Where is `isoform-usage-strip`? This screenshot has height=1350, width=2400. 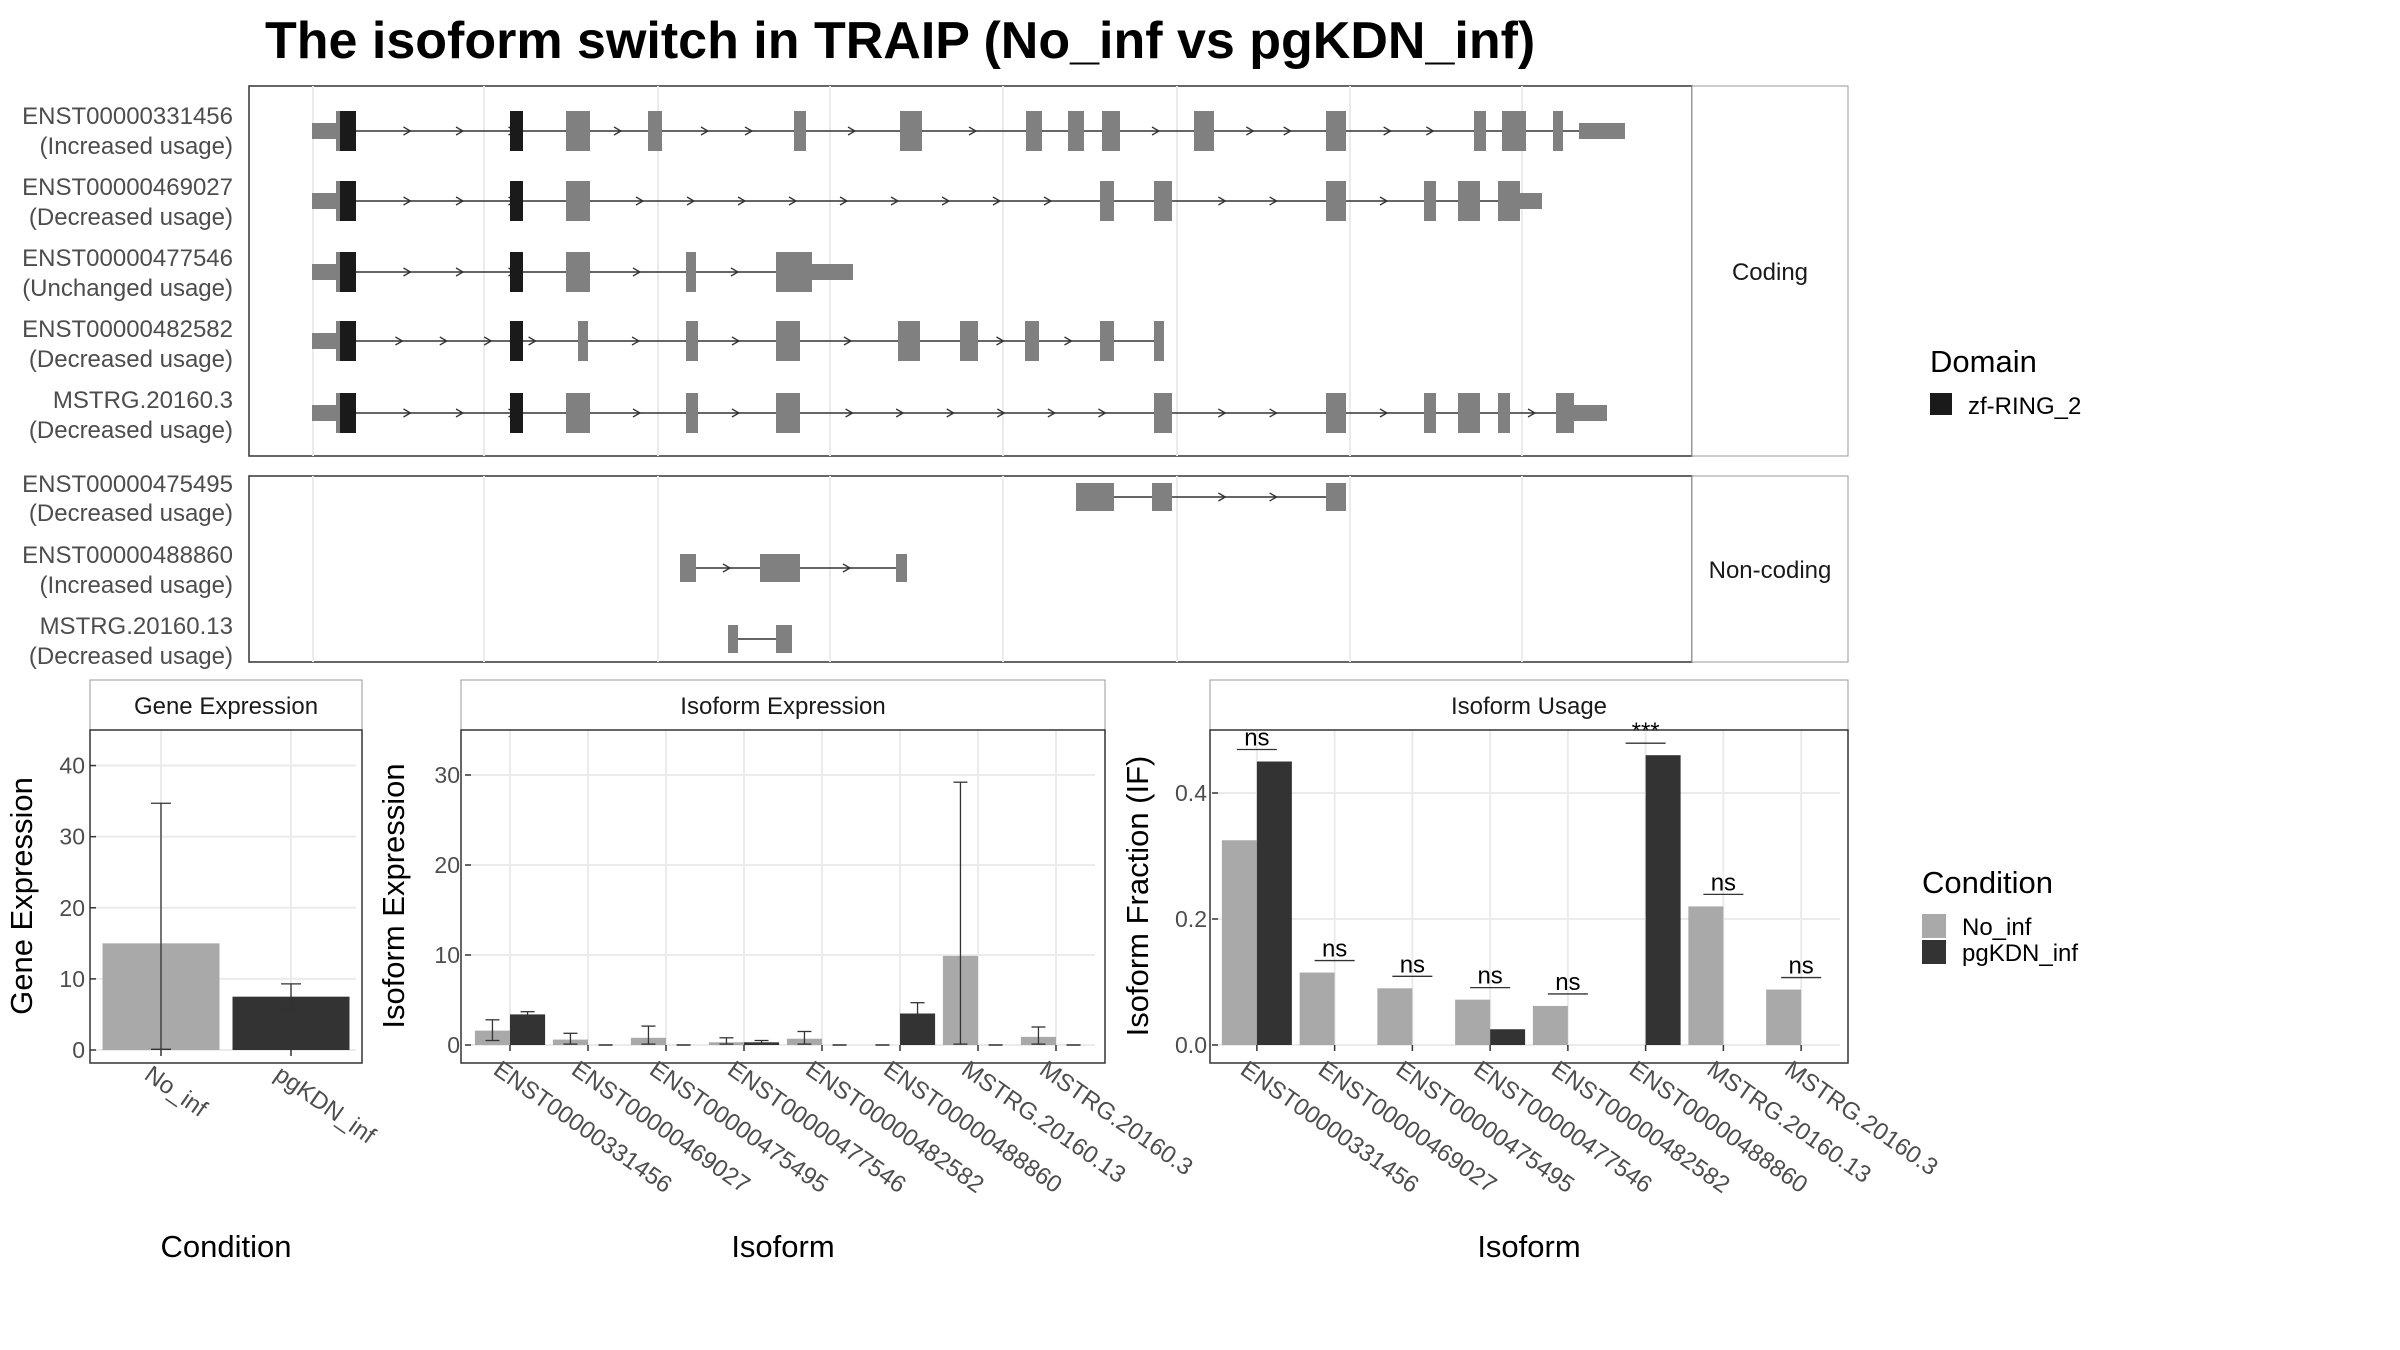
isoform-usage-strip is located at coordinates (1529, 705).